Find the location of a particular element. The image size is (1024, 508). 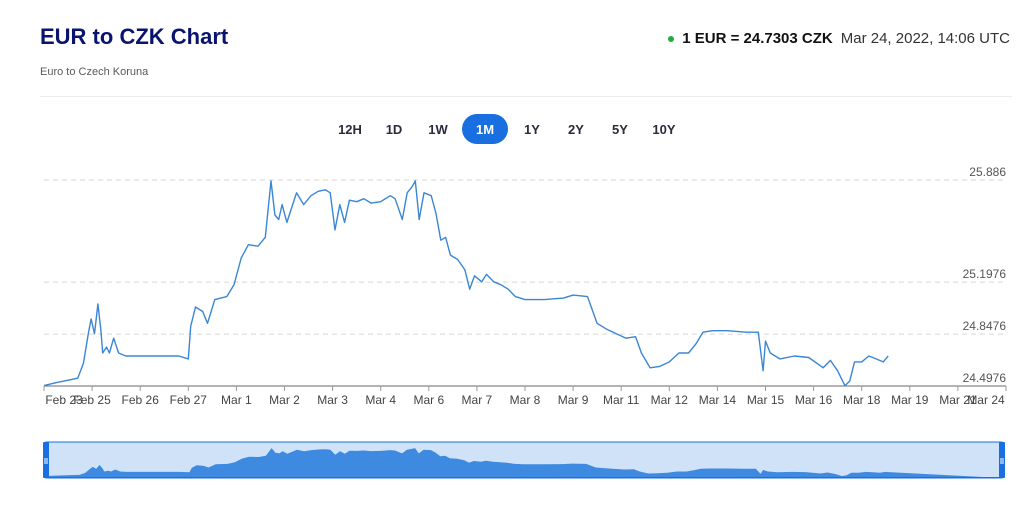

range-button-1d: 1D is located at coordinates (394, 129).